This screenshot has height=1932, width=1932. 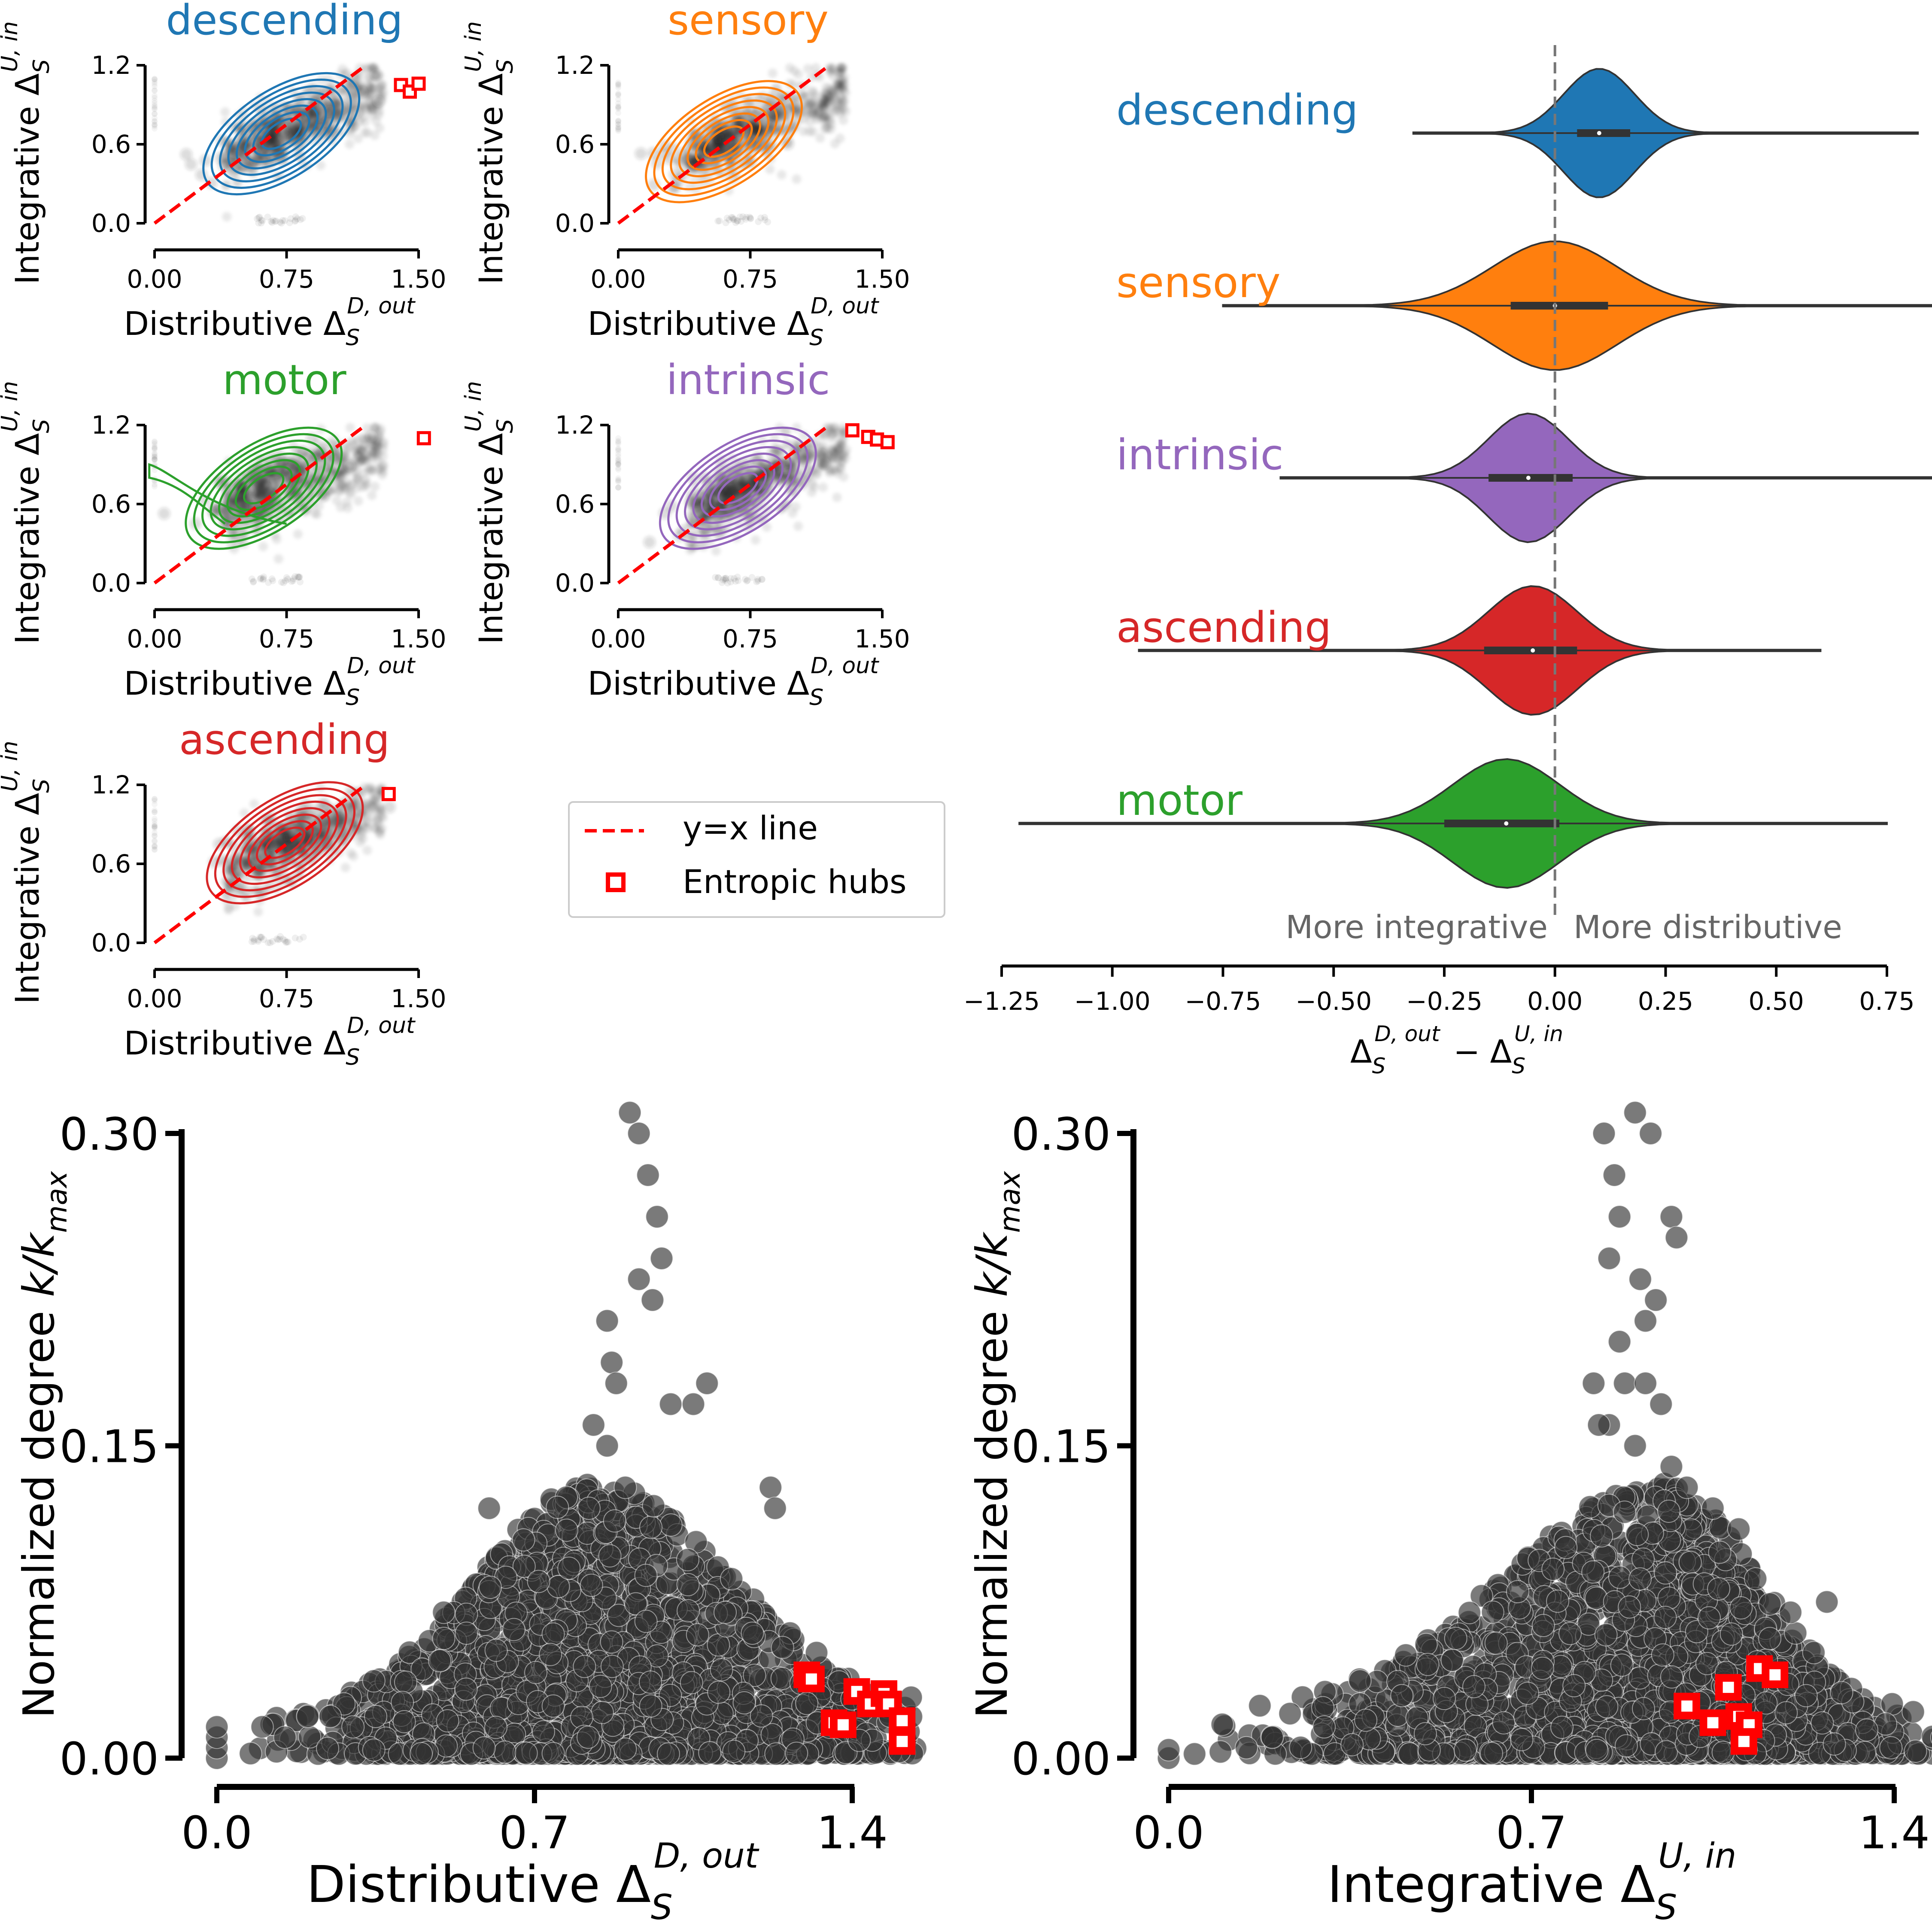 What do you see at coordinates (1456, 1049) in the screenshot?
I see `violin-x-axis-label: ΔSD, out − ΔSU, in` at bounding box center [1456, 1049].